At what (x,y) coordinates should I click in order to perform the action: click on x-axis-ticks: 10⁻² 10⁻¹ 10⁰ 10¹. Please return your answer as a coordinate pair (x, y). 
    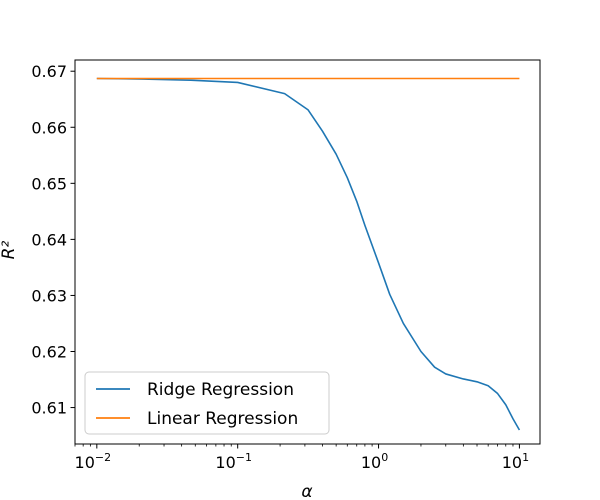
    Looking at the image, I should click on (302, 458).